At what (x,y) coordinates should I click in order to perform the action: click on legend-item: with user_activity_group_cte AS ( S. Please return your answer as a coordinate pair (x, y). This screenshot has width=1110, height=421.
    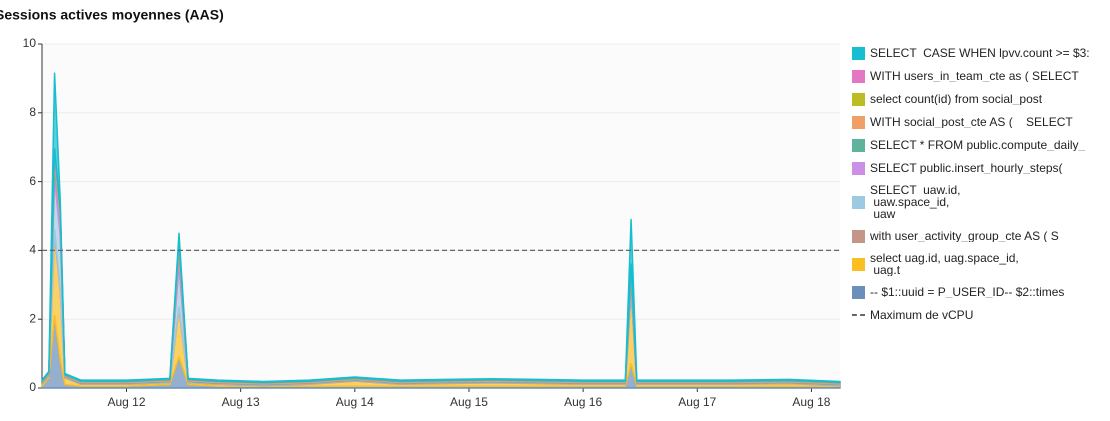
    Looking at the image, I should click on (981, 236).